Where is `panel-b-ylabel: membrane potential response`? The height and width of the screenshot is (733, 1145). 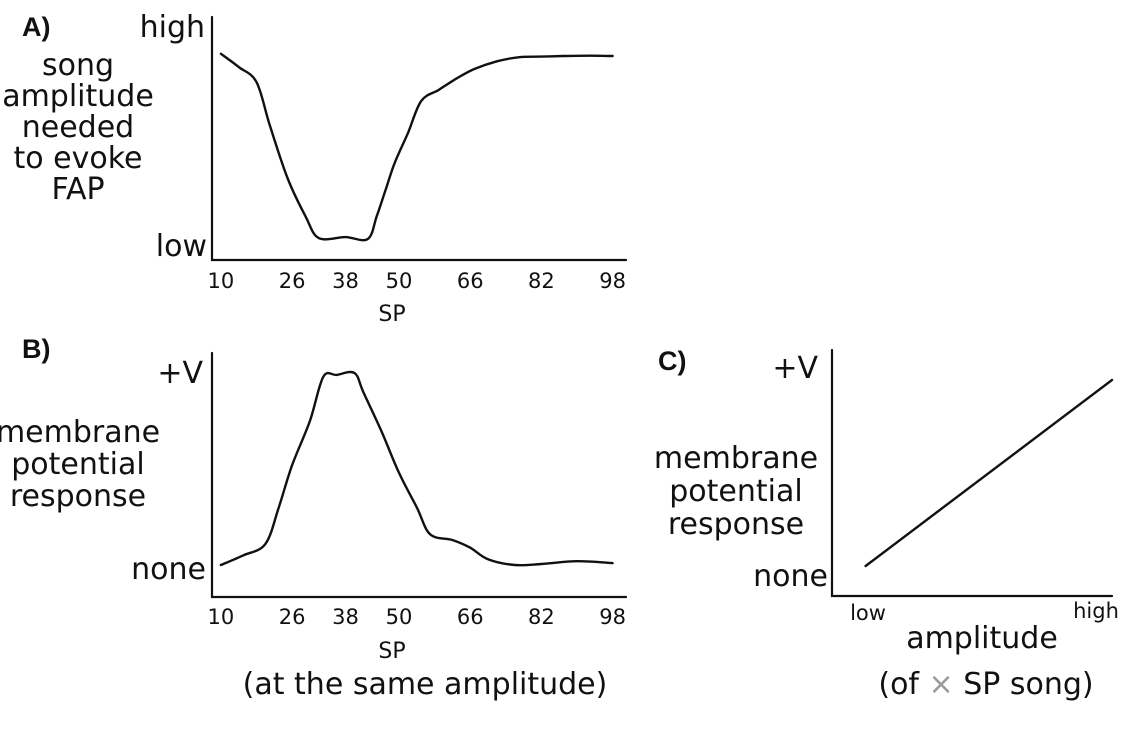 panel-b-ylabel: membrane potential response is located at coordinates (80, 464).